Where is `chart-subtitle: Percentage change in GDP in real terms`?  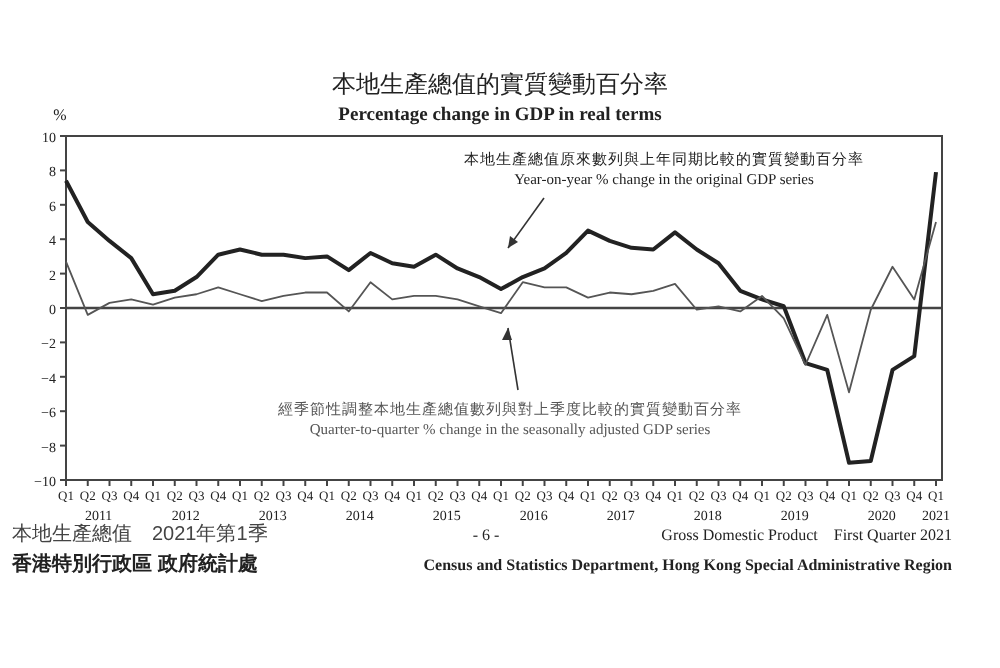 chart-subtitle: Percentage change in GDP in real terms is located at coordinates (500, 116).